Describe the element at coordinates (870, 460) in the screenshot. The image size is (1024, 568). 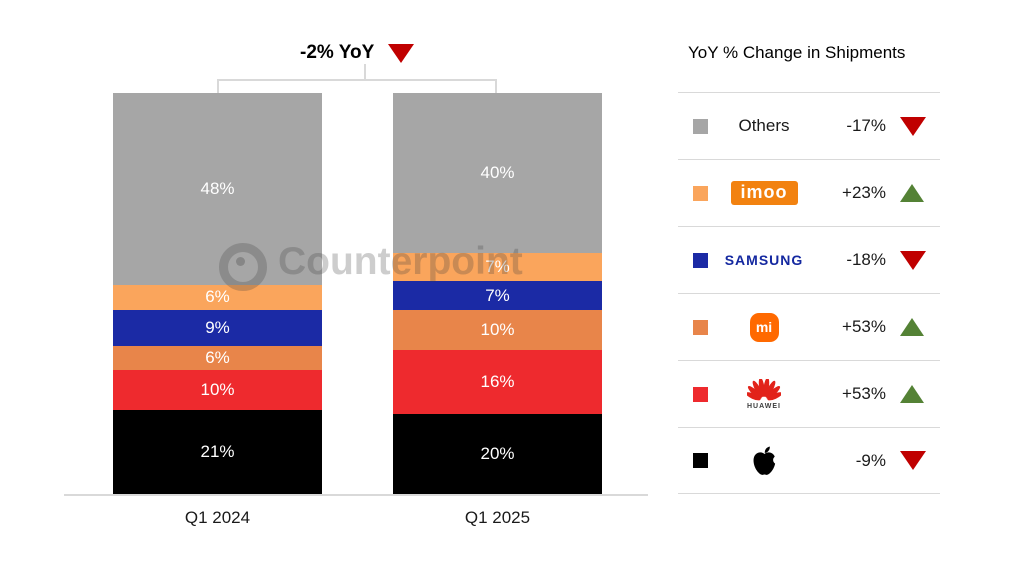
I see `apple-change: -9%` at that location.